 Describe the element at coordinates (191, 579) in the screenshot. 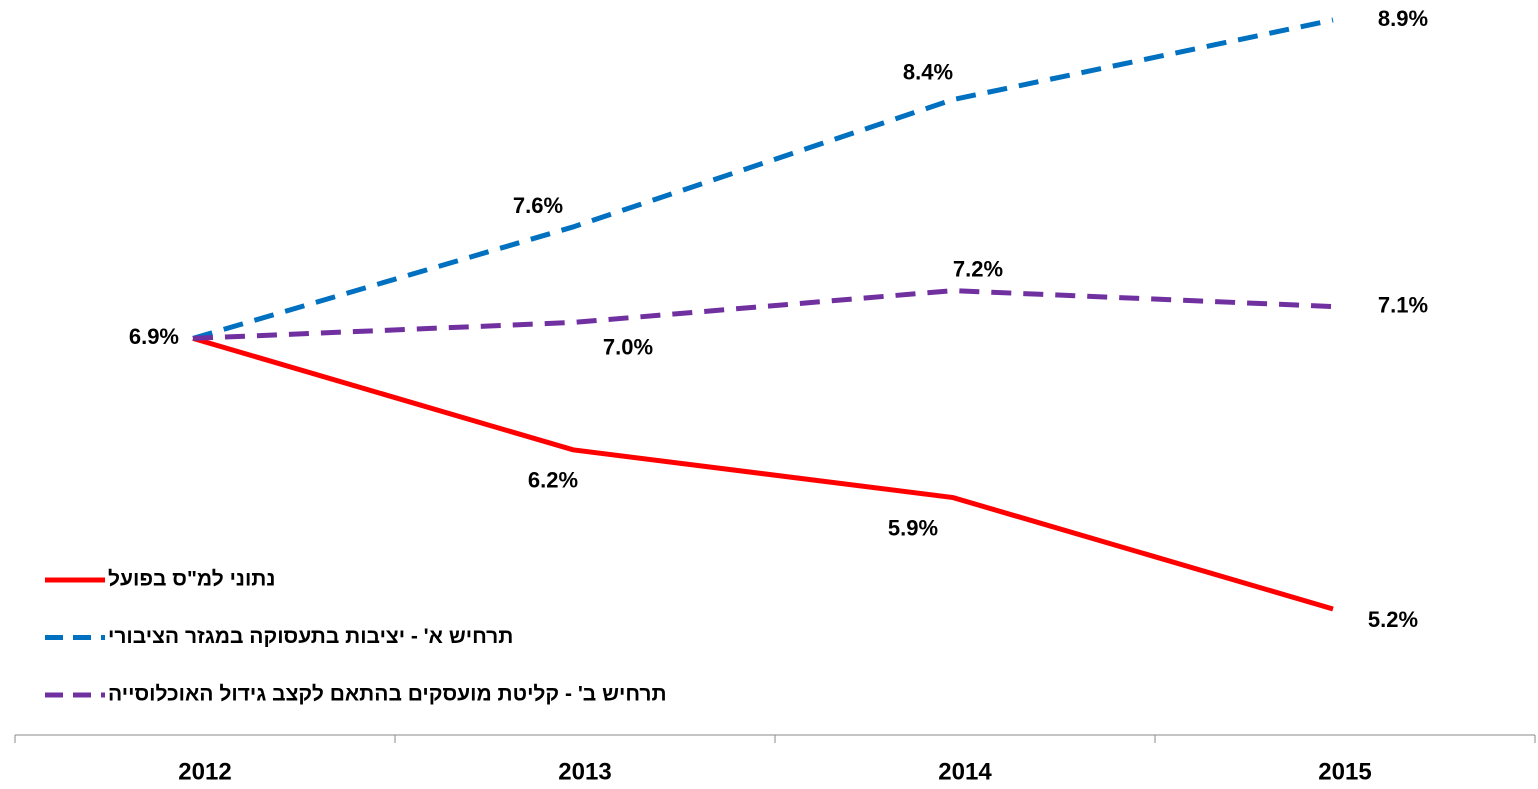

I see `legend-label: נתוני למ"ס בפועל` at that location.